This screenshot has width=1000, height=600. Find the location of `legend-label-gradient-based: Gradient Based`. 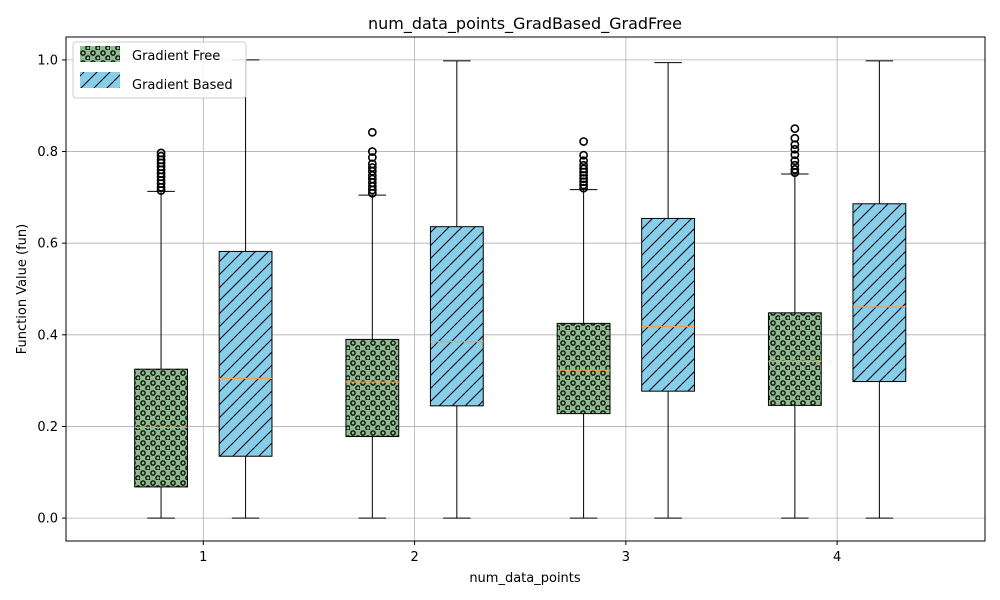

legend-label-gradient-based: Gradient Based is located at coordinates (182, 85).